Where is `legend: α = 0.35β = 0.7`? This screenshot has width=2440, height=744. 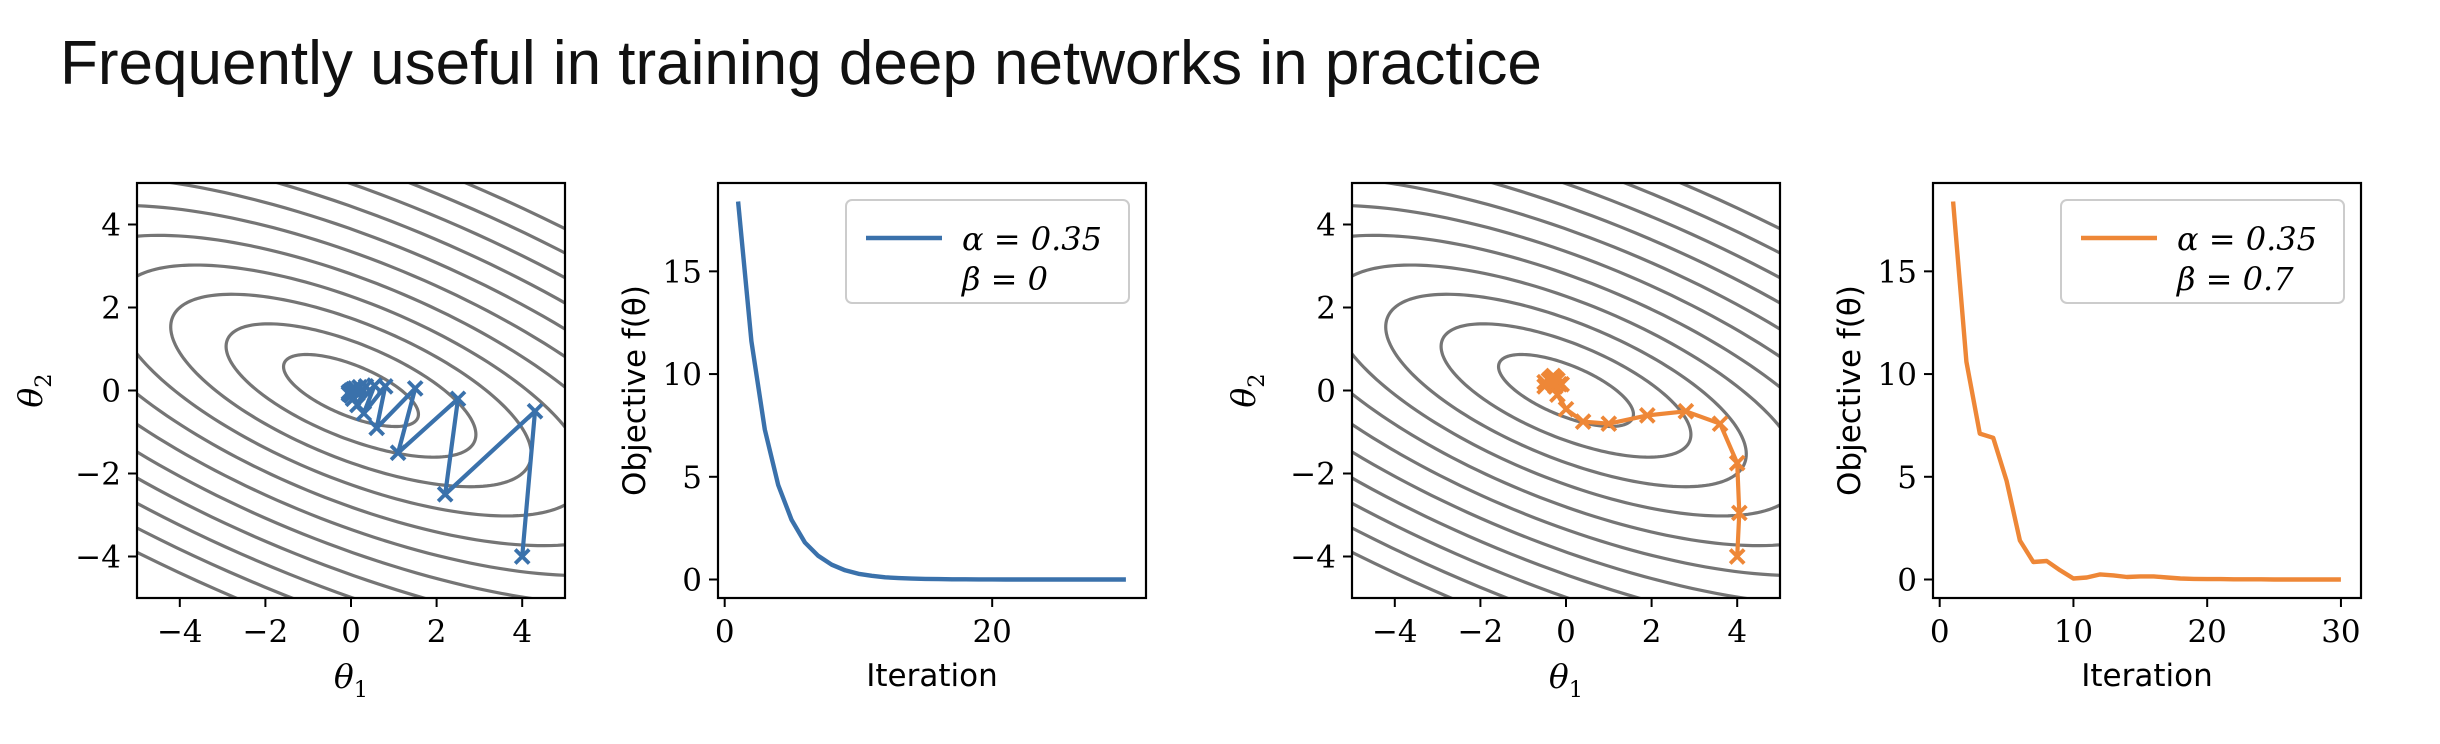 legend: α = 0.35β = 0.7 is located at coordinates (2202, 251).